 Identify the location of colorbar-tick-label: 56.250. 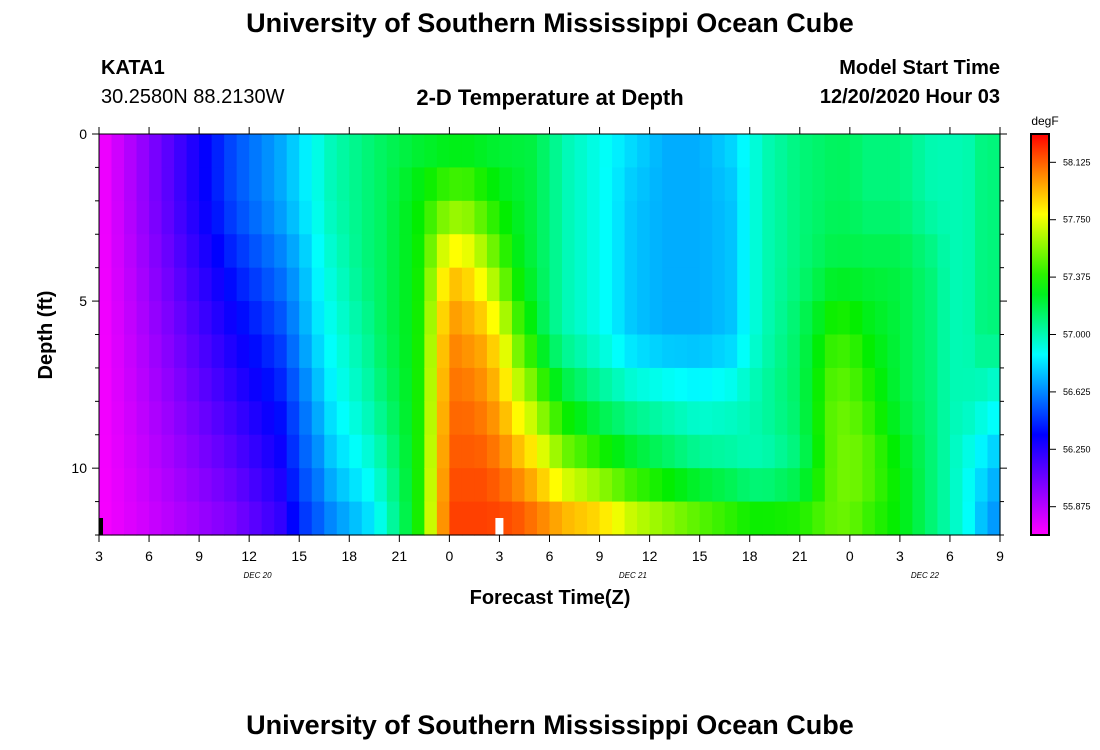
(1077, 449).